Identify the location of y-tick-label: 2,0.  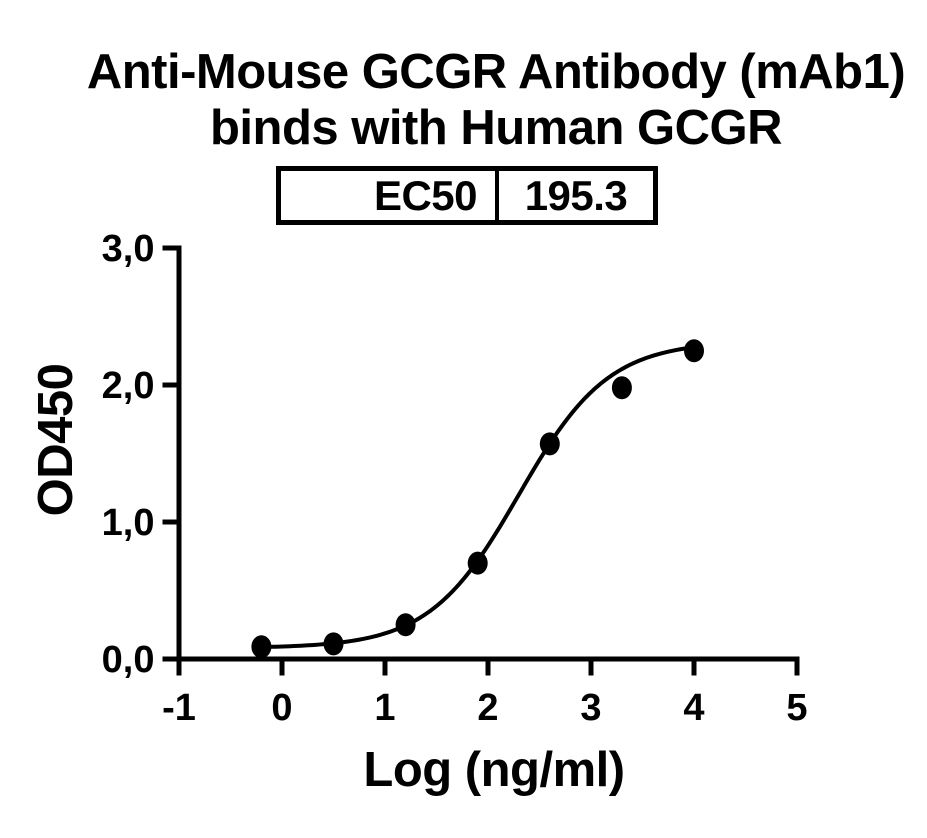
(128, 386).